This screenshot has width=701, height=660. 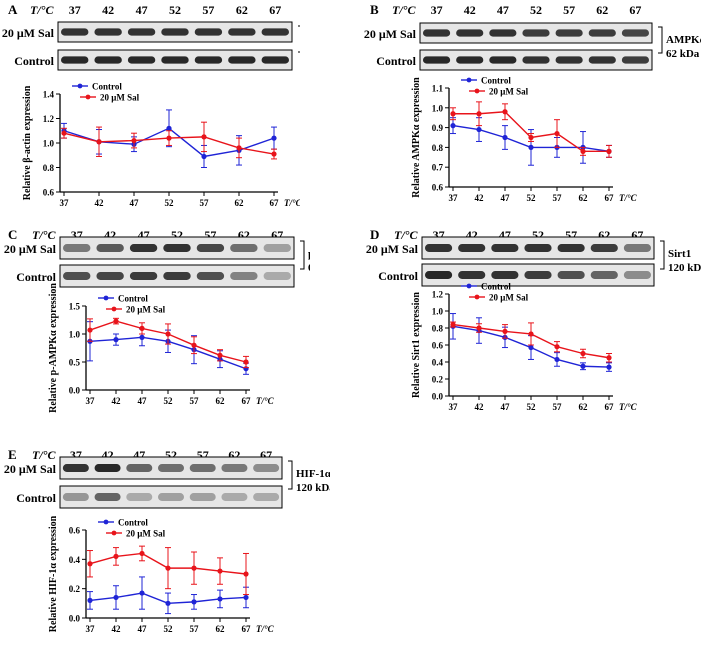 What do you see at coordinates (170, 203) in the screenshot?
I see `x-tick-label: 52` at bounding box center [170, 203].